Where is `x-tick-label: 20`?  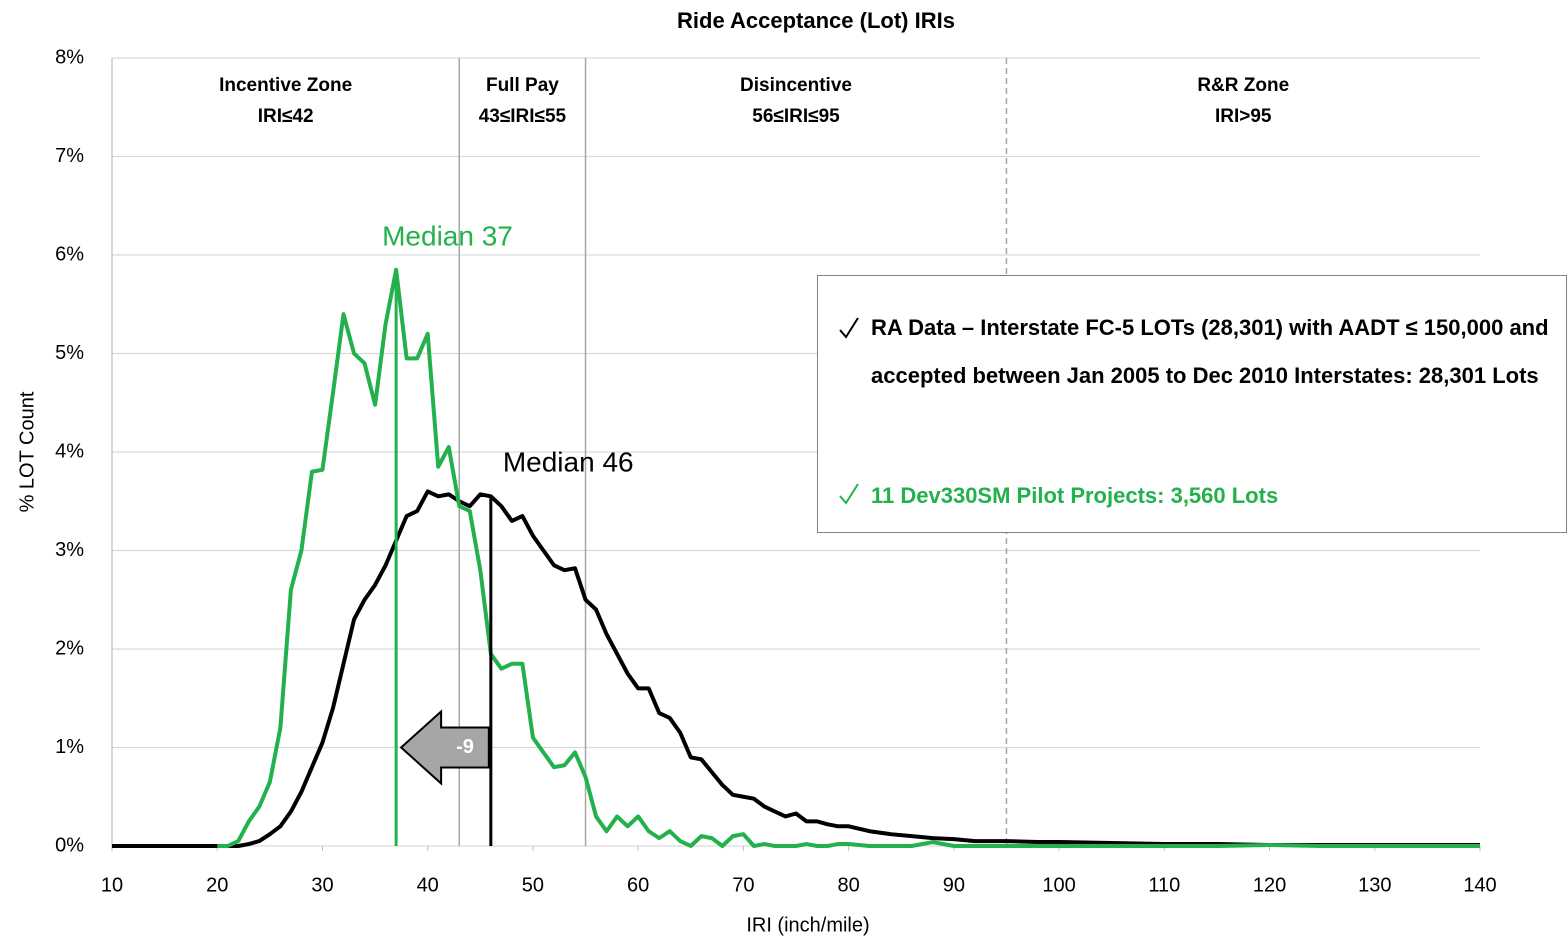
x-tick-label: 20 is located at coordinates (217, 885).